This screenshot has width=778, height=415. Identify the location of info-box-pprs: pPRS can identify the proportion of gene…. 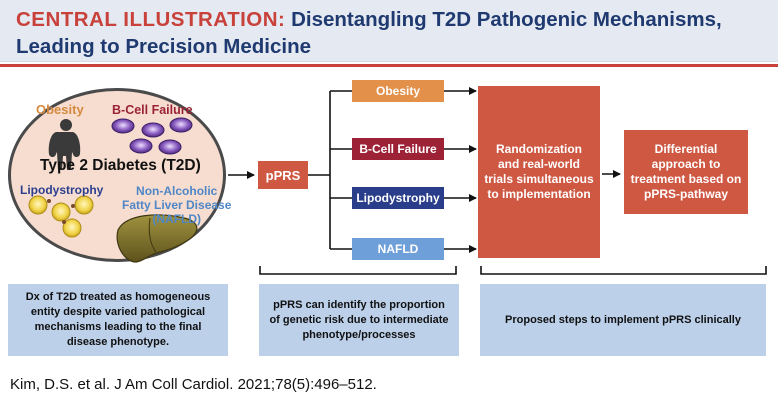
(359, 320).